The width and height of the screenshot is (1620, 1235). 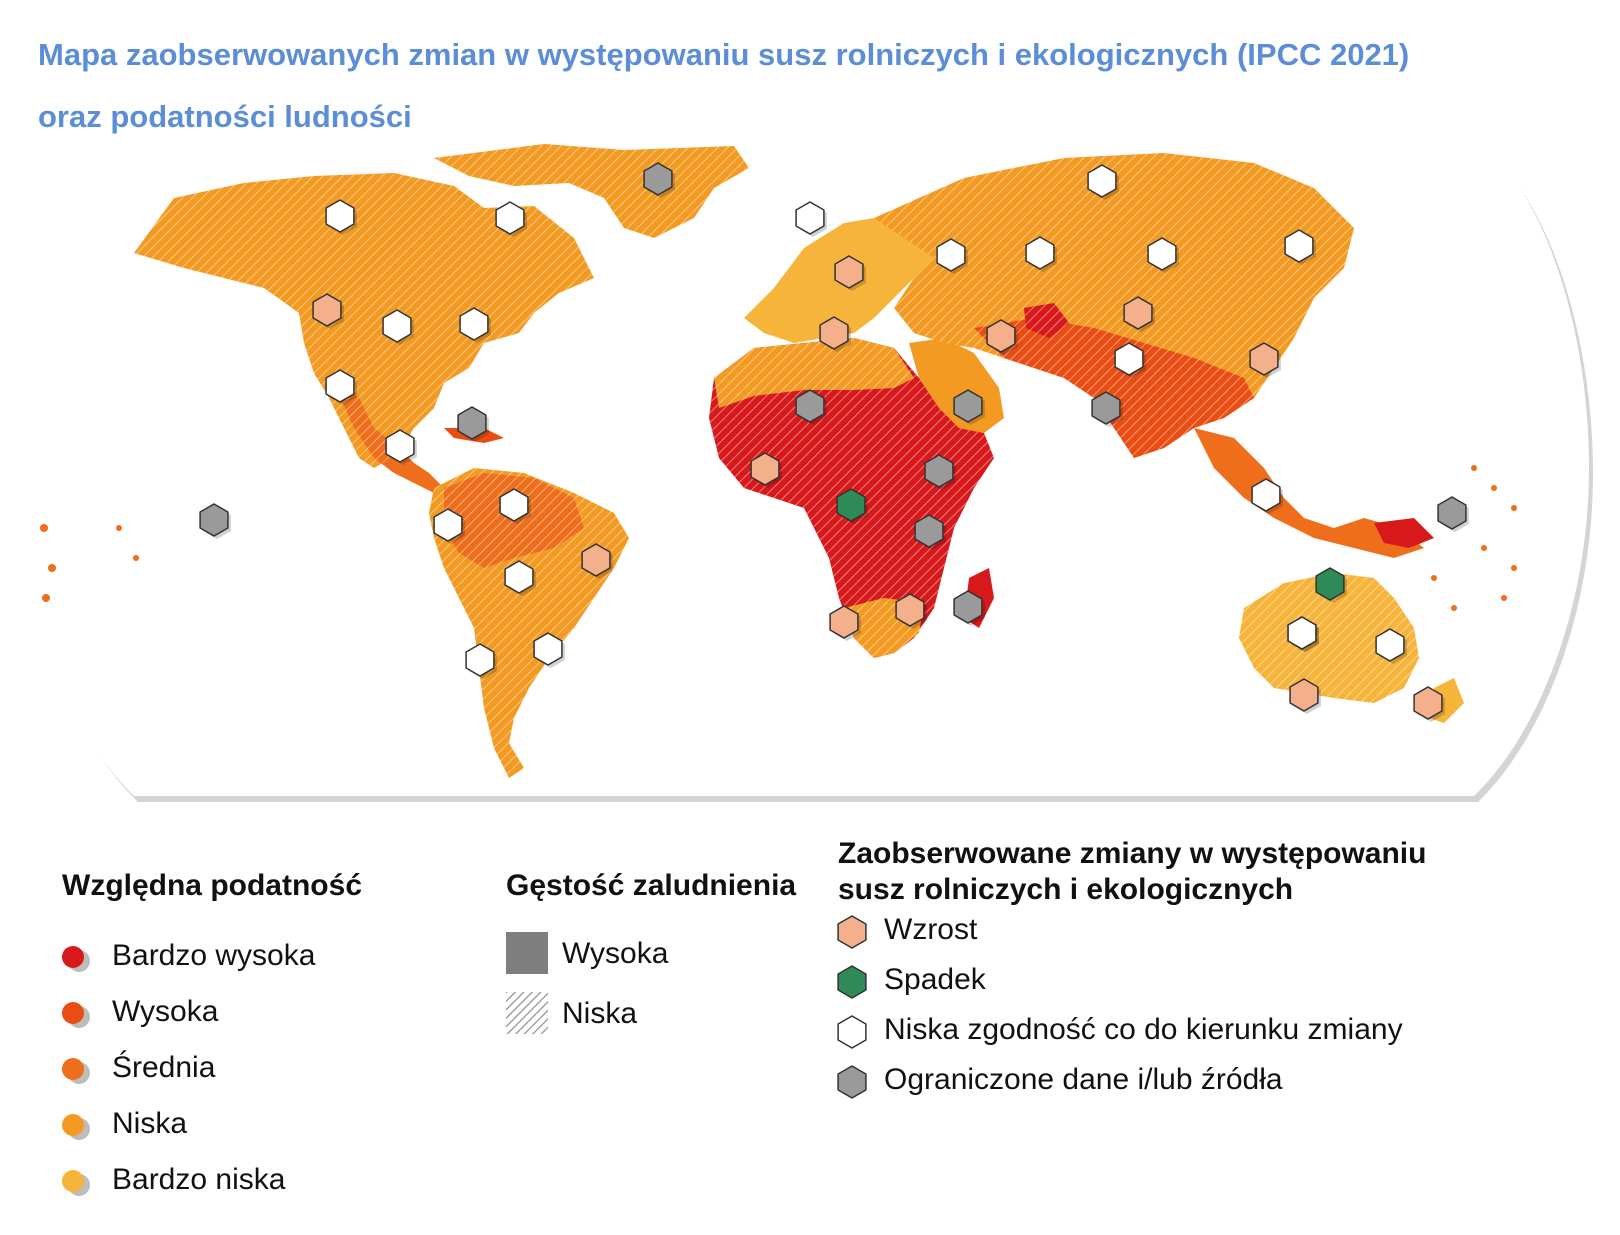 What do you see at coordinates (212, 885) in the screenshot?
I see `legend-vulnerability-heading: Względna podatność` at bounding box center [212, 885].